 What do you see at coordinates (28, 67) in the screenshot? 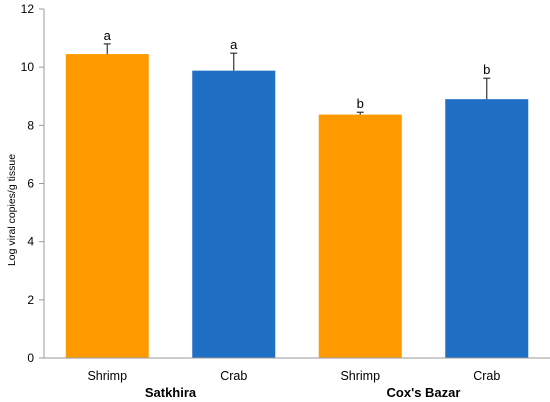
I see `y-tick-label: 10` at bounding box center [28, 67].